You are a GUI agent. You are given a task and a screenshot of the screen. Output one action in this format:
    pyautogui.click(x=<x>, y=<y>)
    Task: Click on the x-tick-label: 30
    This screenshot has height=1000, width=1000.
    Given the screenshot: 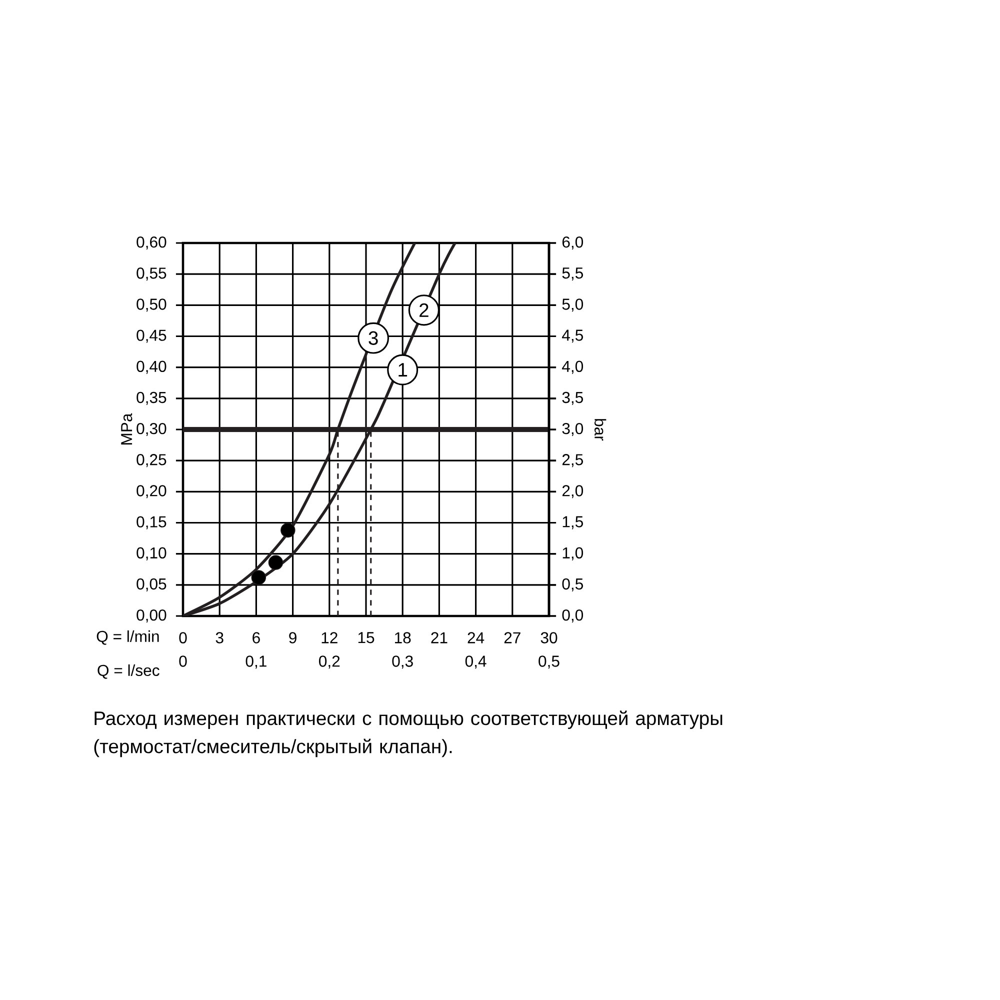 What is the action you would take?
    pyautogui.click(x=549, y=638)
    